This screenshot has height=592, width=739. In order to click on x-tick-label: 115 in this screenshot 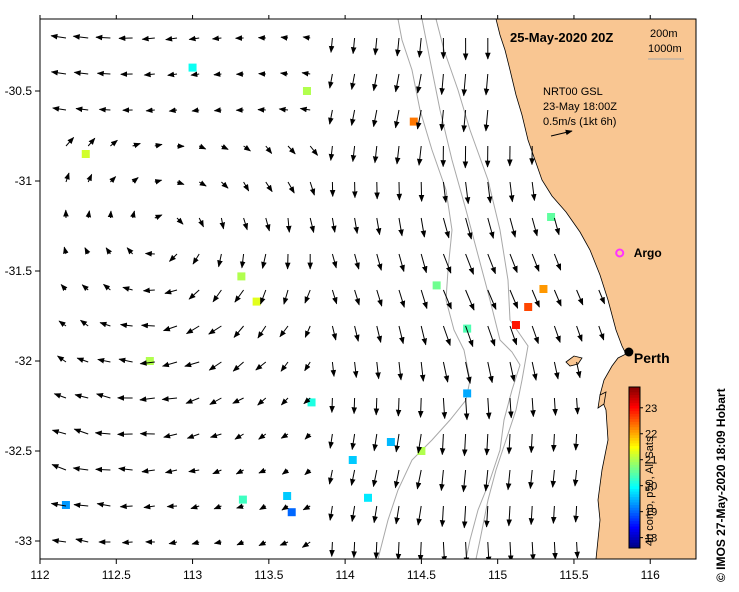, I will do `click(497, 575)`.